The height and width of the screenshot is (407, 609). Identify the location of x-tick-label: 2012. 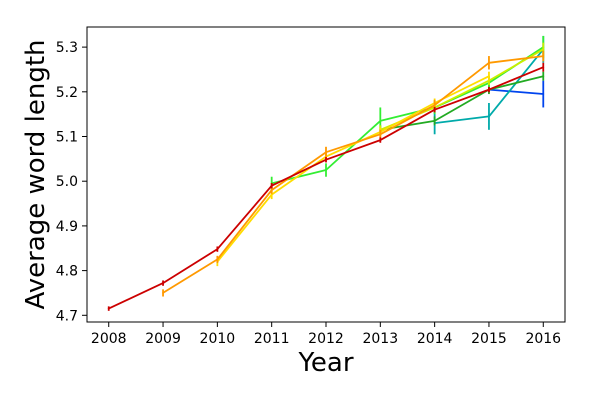
(326, 339).